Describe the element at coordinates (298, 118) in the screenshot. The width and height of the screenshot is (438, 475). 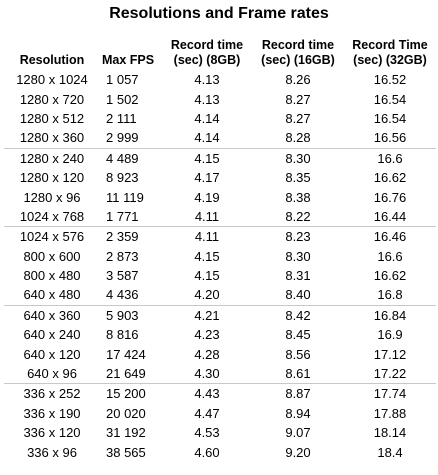
I see `cell-record-16gb: 8.27` at that location.